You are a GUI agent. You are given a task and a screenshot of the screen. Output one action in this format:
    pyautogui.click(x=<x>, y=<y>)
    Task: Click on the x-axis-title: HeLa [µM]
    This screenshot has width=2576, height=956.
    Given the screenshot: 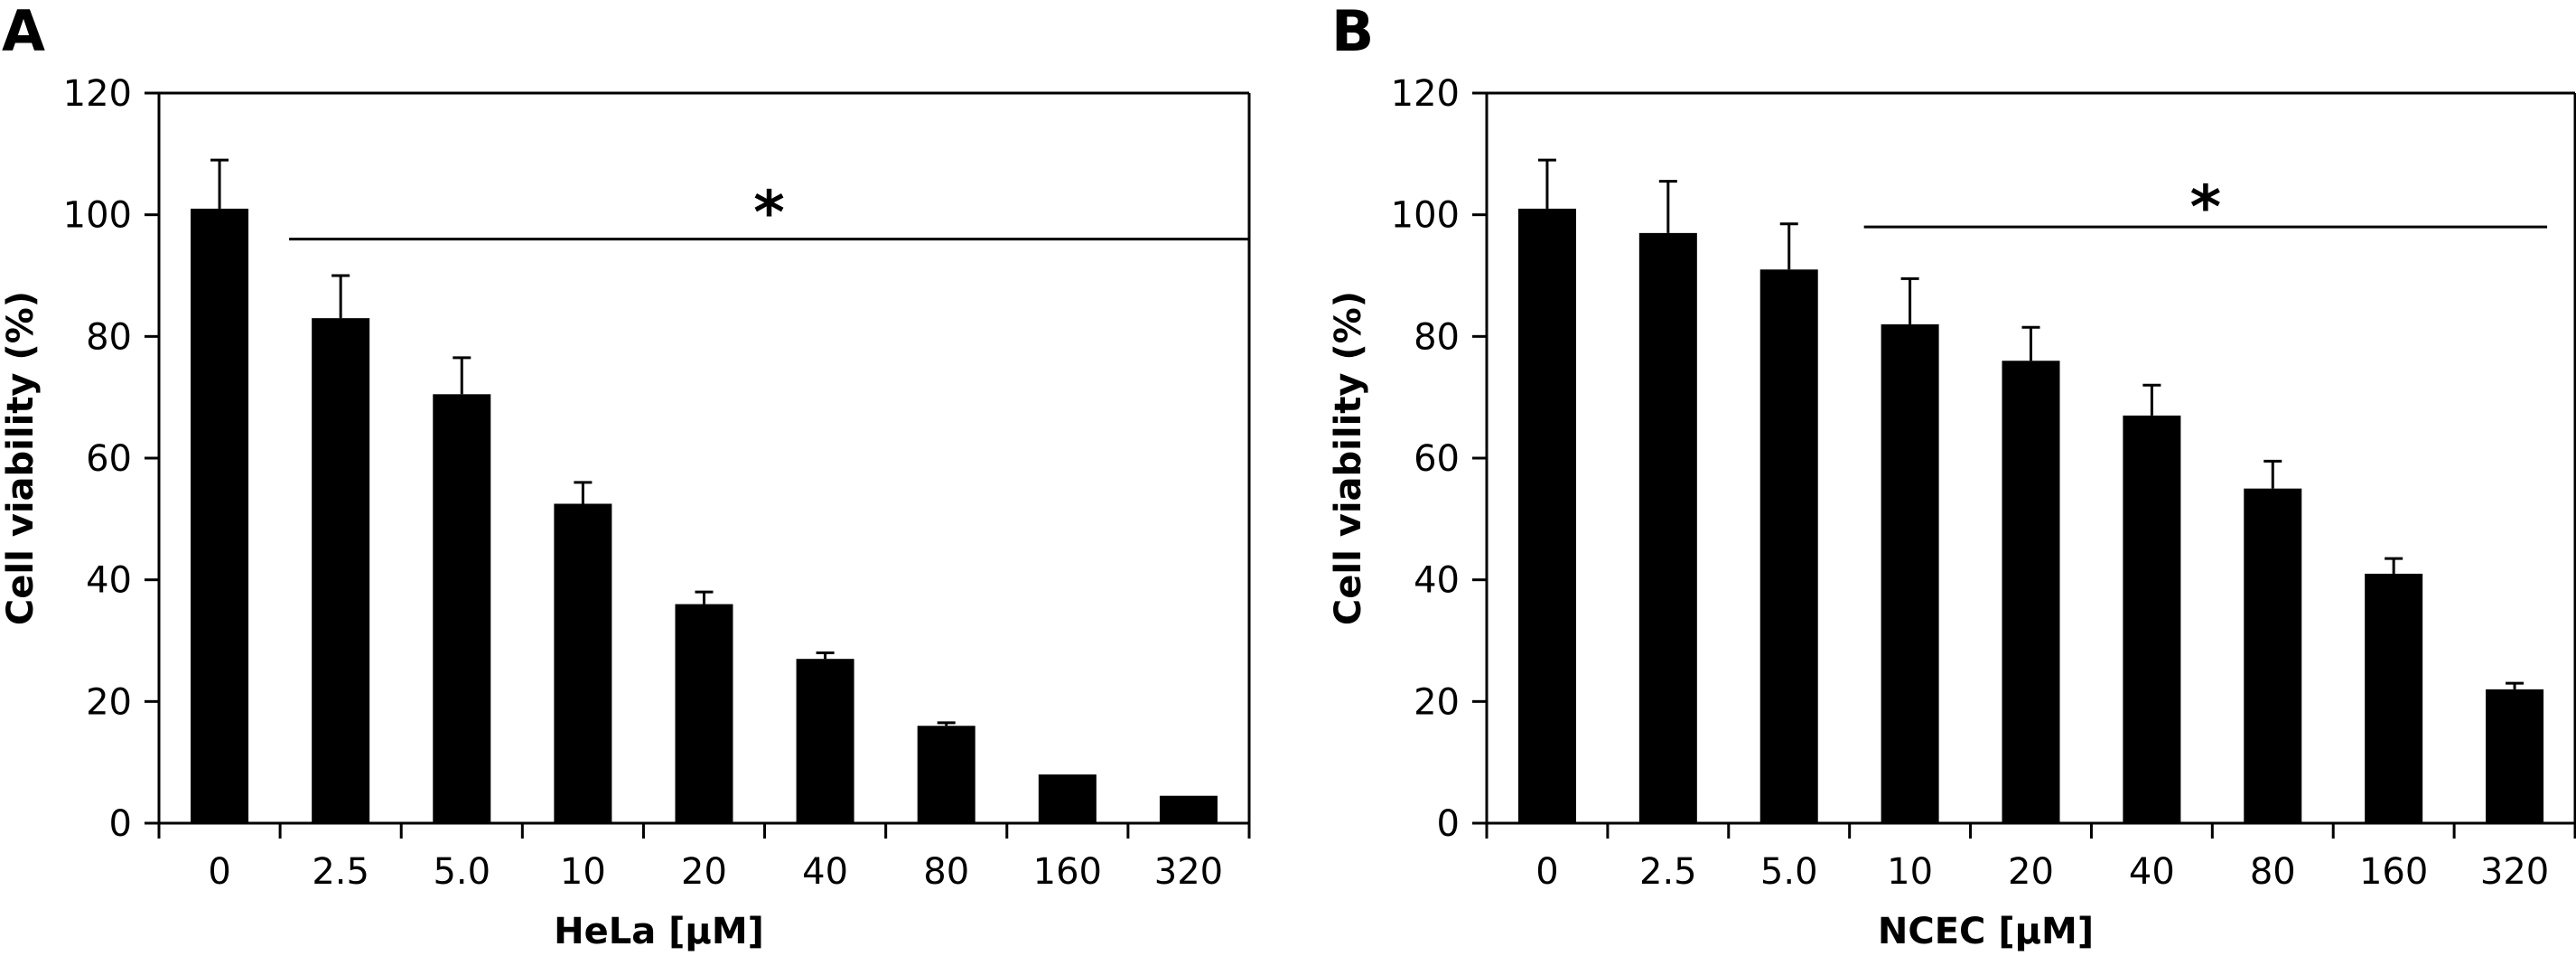 What is the action you would take?
    pyautogui.click(x=659, y=931)
    